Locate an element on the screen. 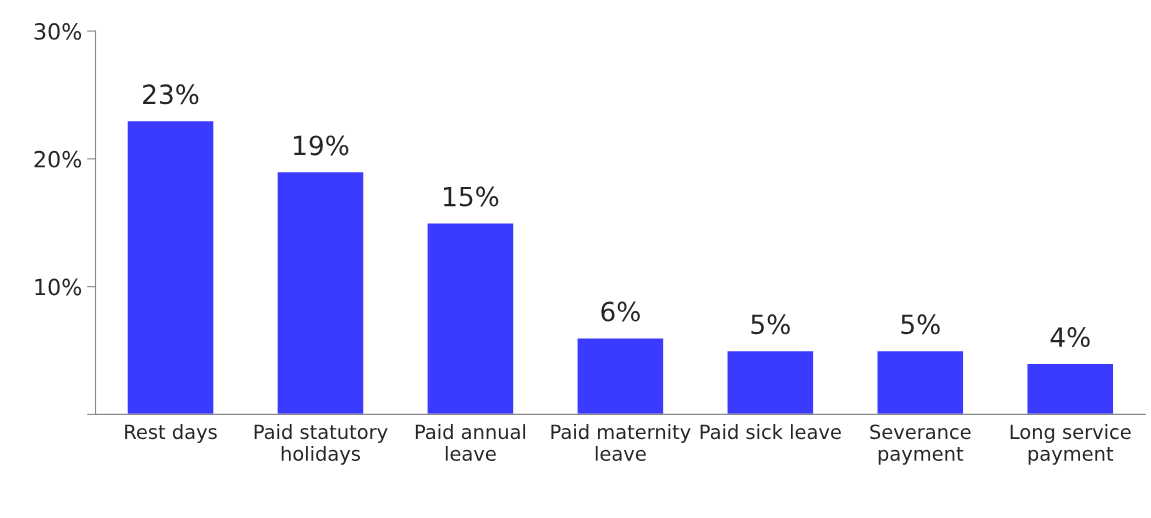 The width and height of the screenshot is (1151, 518). x-tick-label: Paid statutory holidays is located at coordinates (321, 444).